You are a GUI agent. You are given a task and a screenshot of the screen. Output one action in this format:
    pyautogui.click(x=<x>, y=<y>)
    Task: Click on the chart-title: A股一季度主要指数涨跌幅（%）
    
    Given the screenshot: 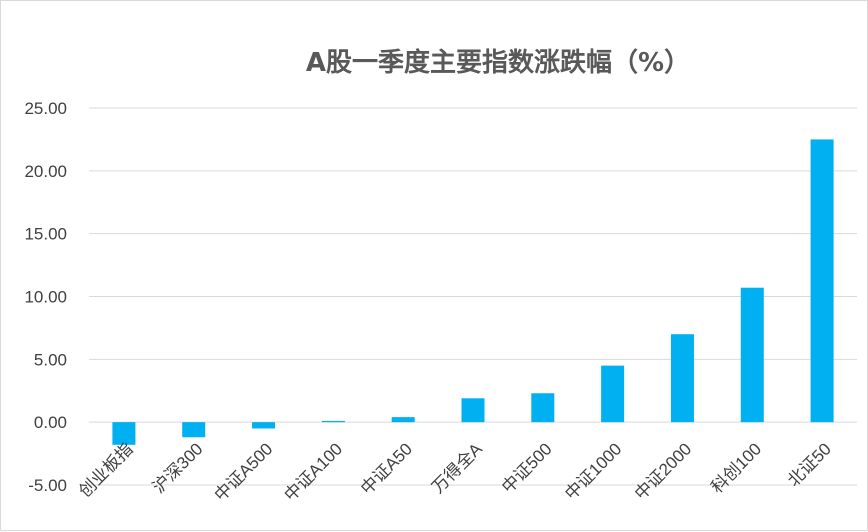 What is the action you would take?
    pyautogui.click(x=498, y=62)
    